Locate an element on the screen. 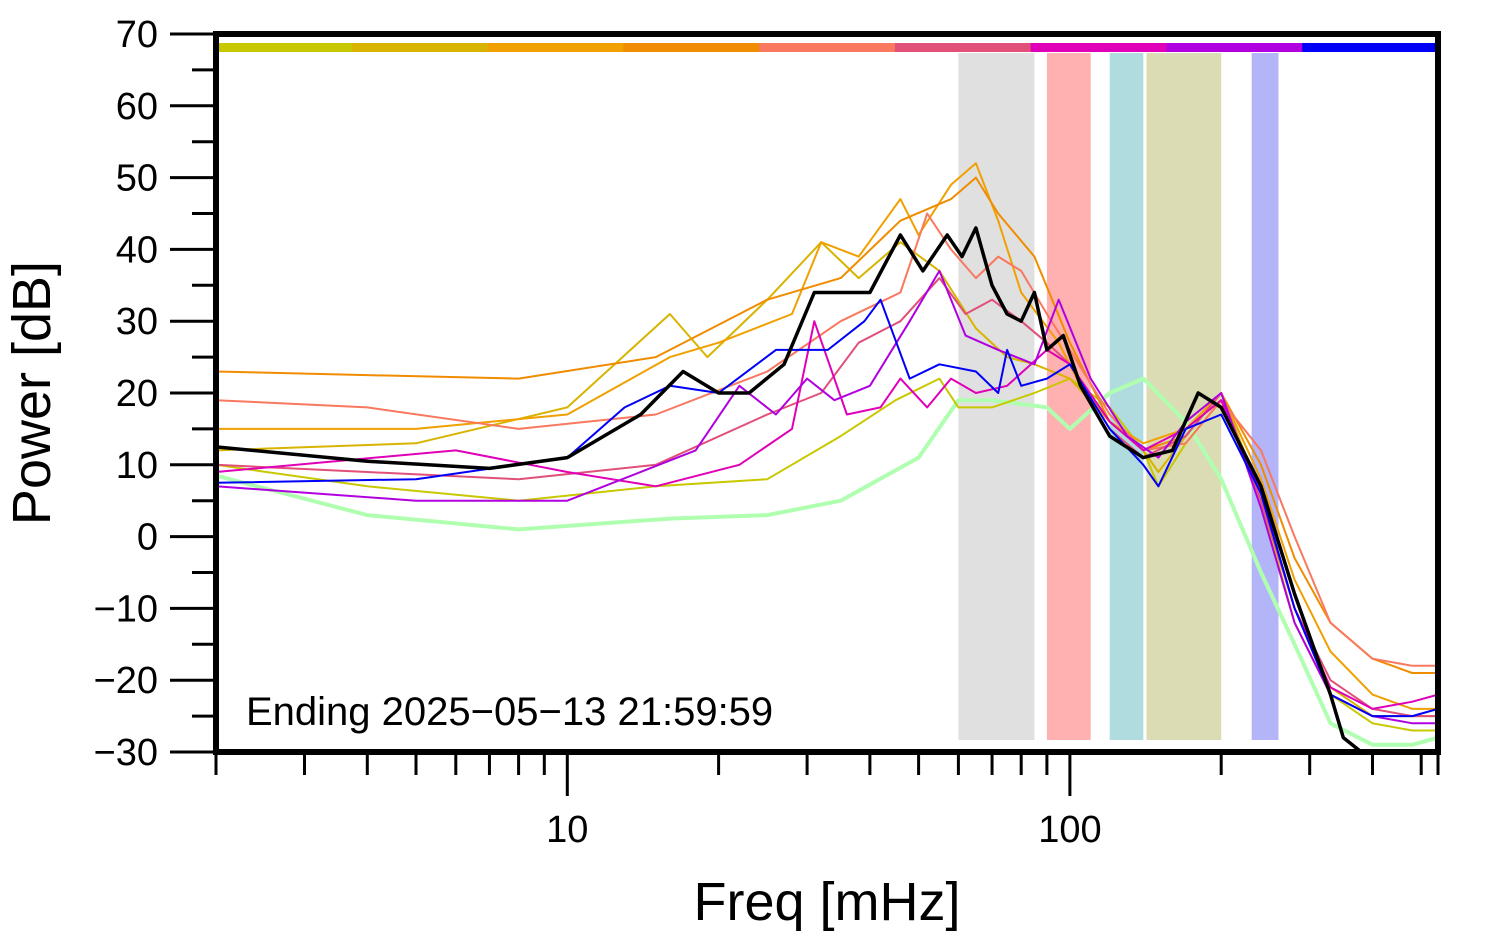 The image size is (1494, 952). color-bar is located at coordinates (827, 47).